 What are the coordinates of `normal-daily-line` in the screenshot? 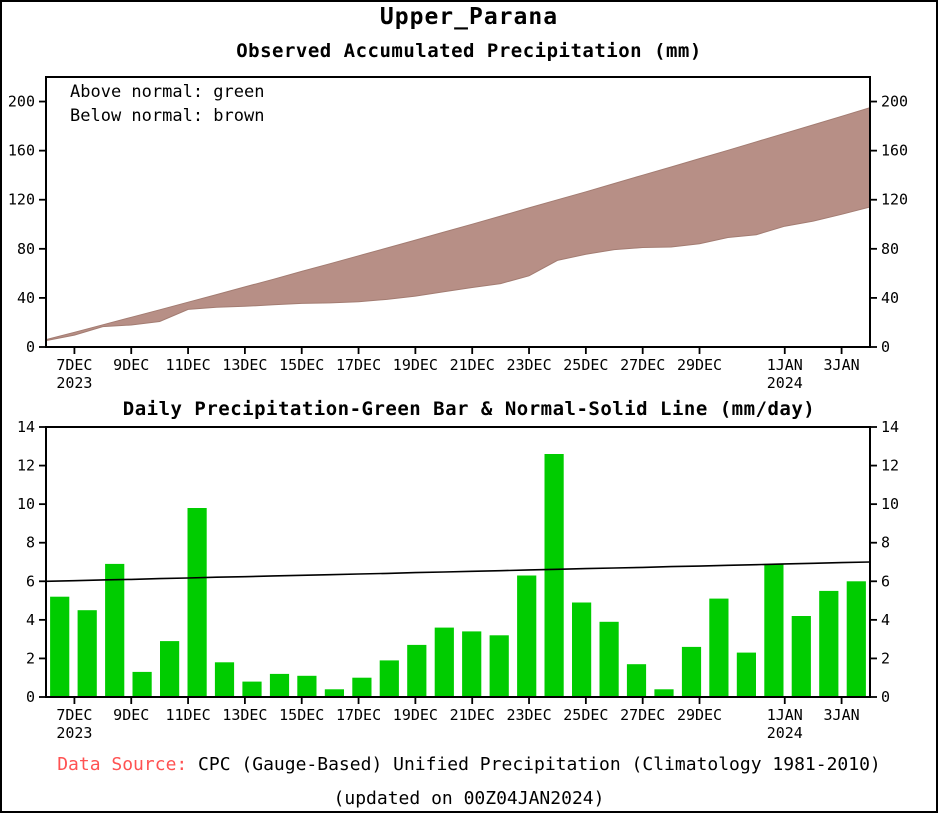 It's located at (458, 572).